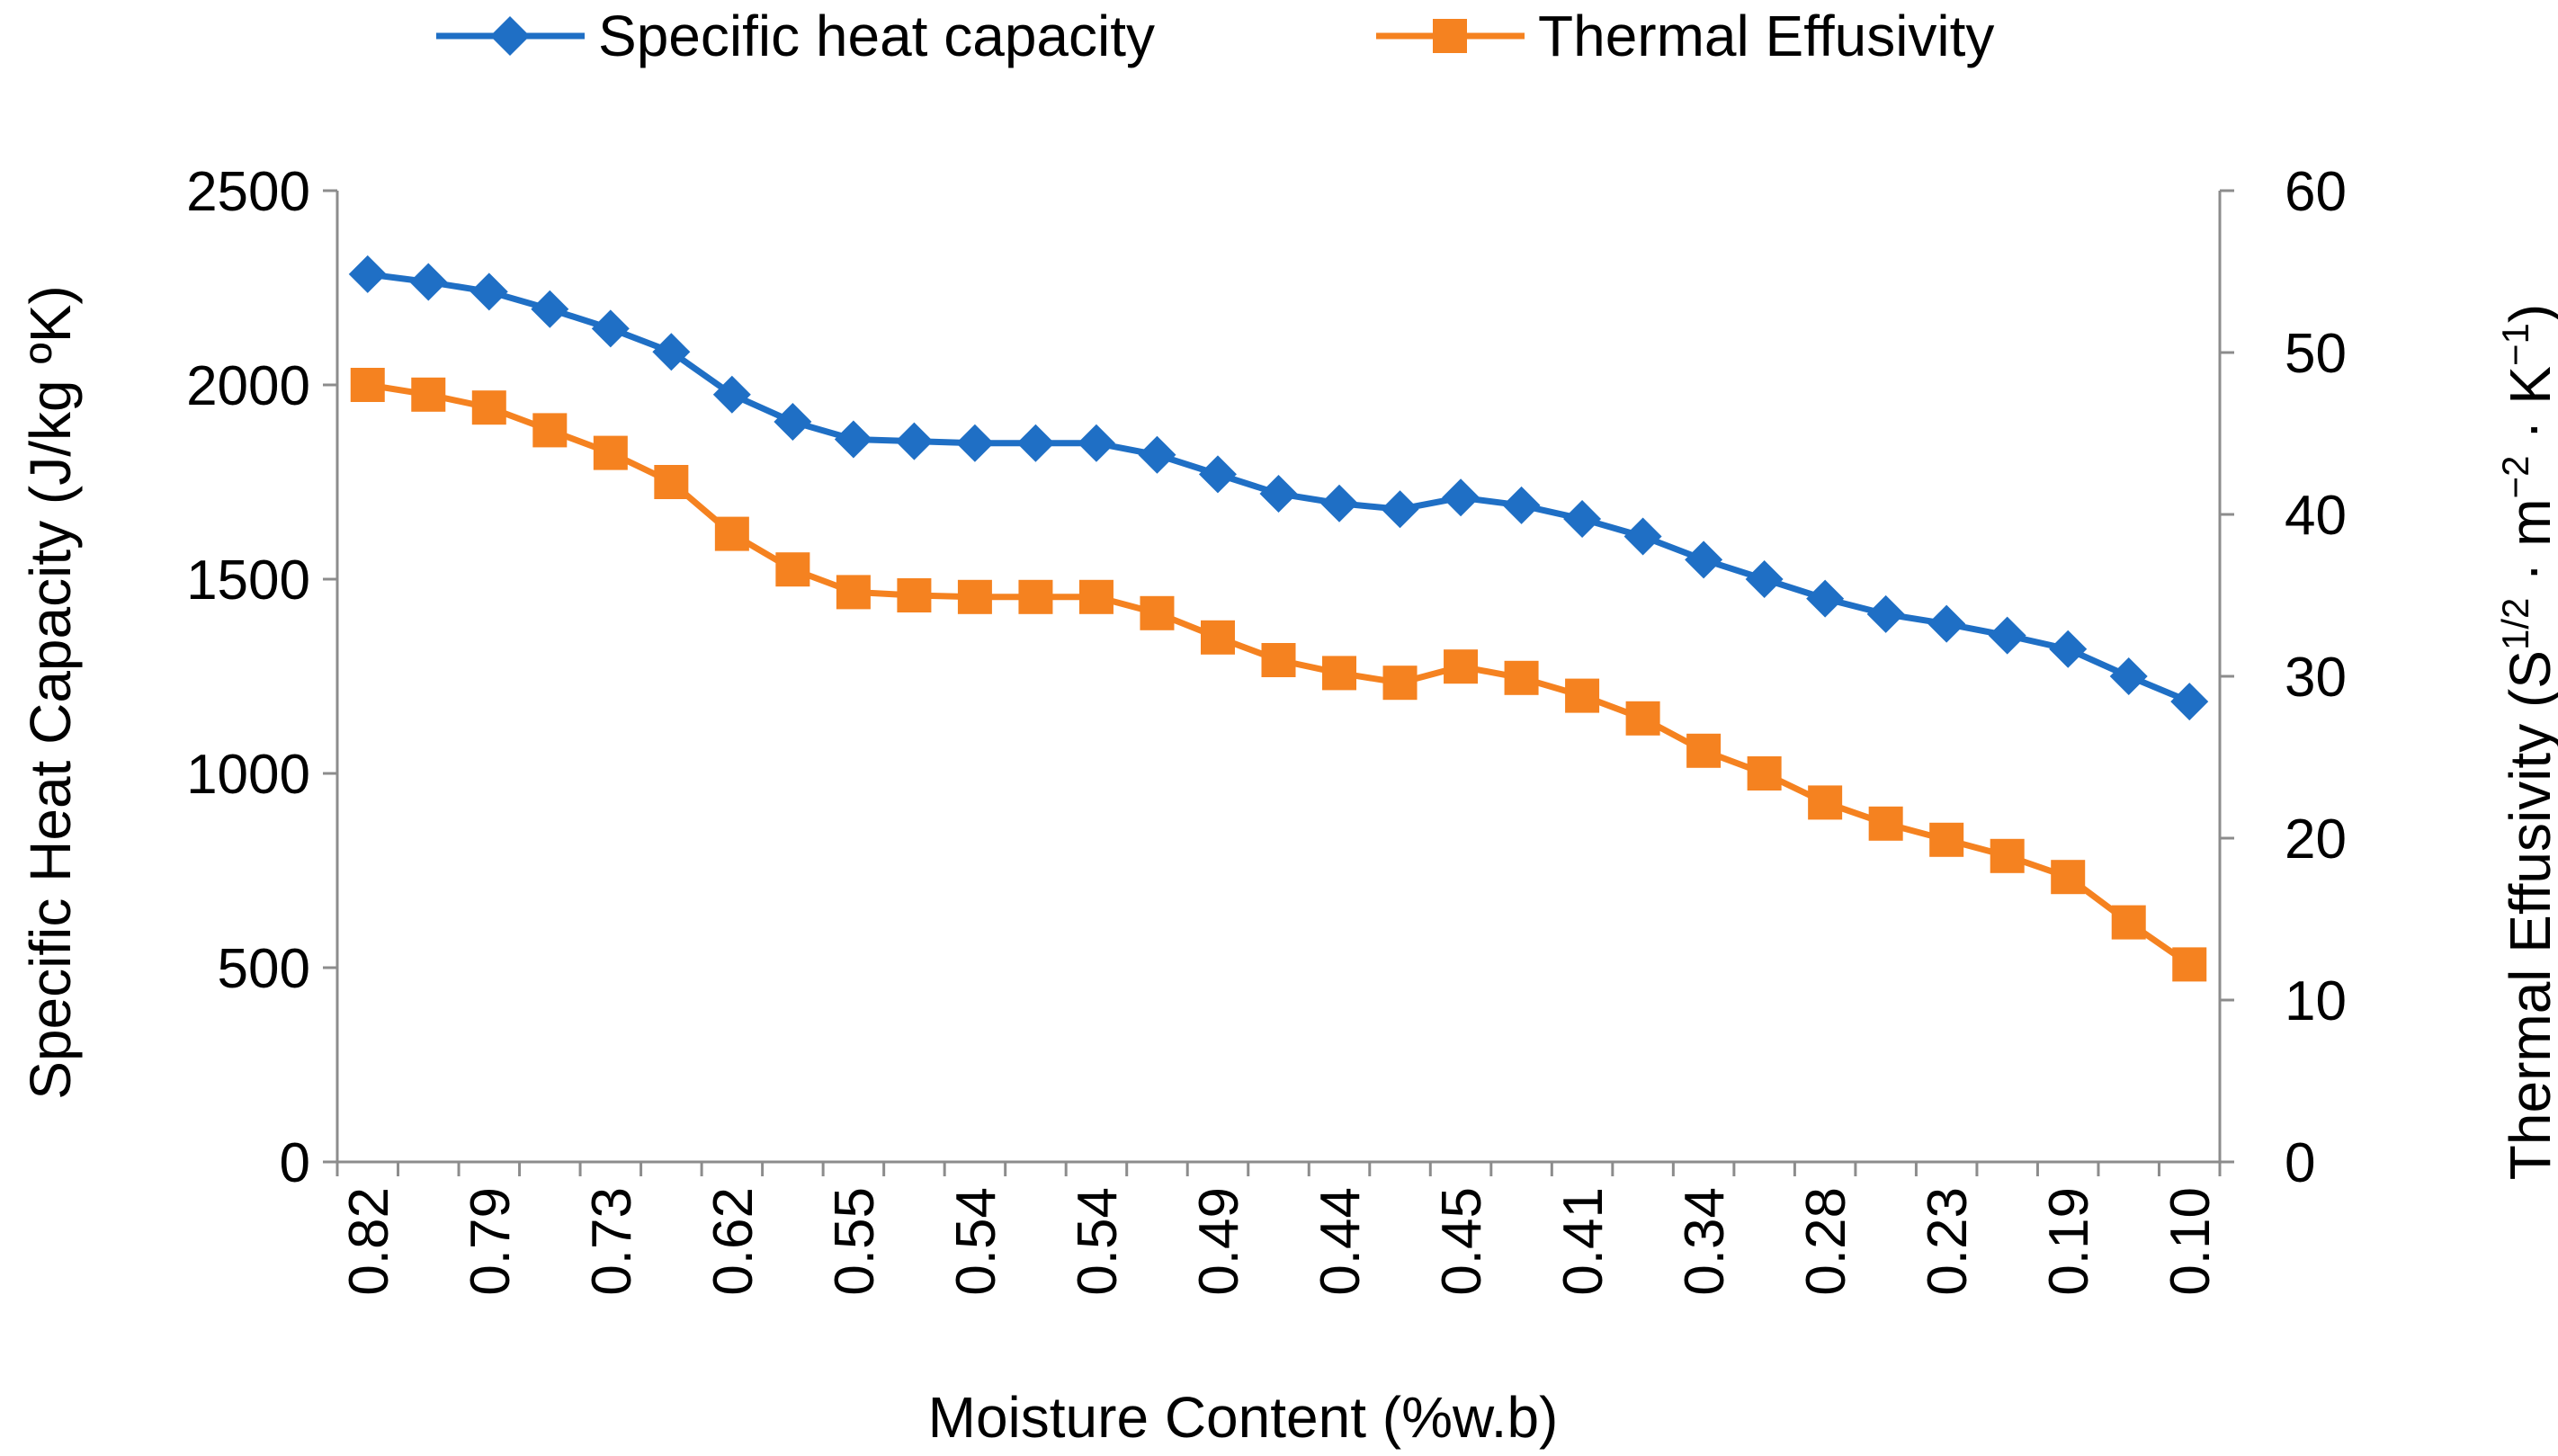  What do you see at coordinates (855, 1241) in the screenshot?
I see `x-tick-label: 0.55` at bounding box center [855, 1241].